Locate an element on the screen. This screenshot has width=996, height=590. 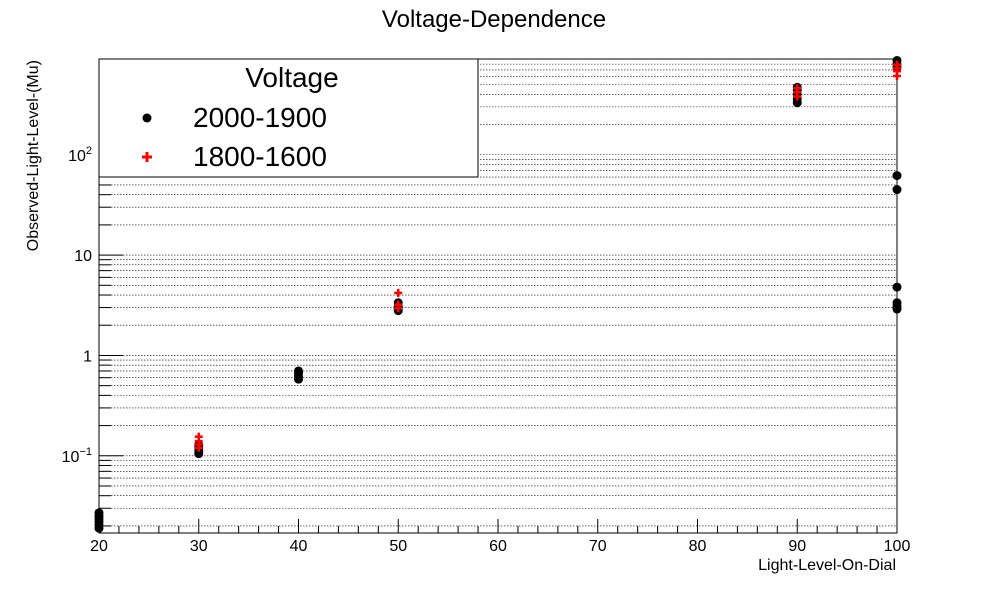
x-tick-label: 60 is located at coordinates (498, 546).